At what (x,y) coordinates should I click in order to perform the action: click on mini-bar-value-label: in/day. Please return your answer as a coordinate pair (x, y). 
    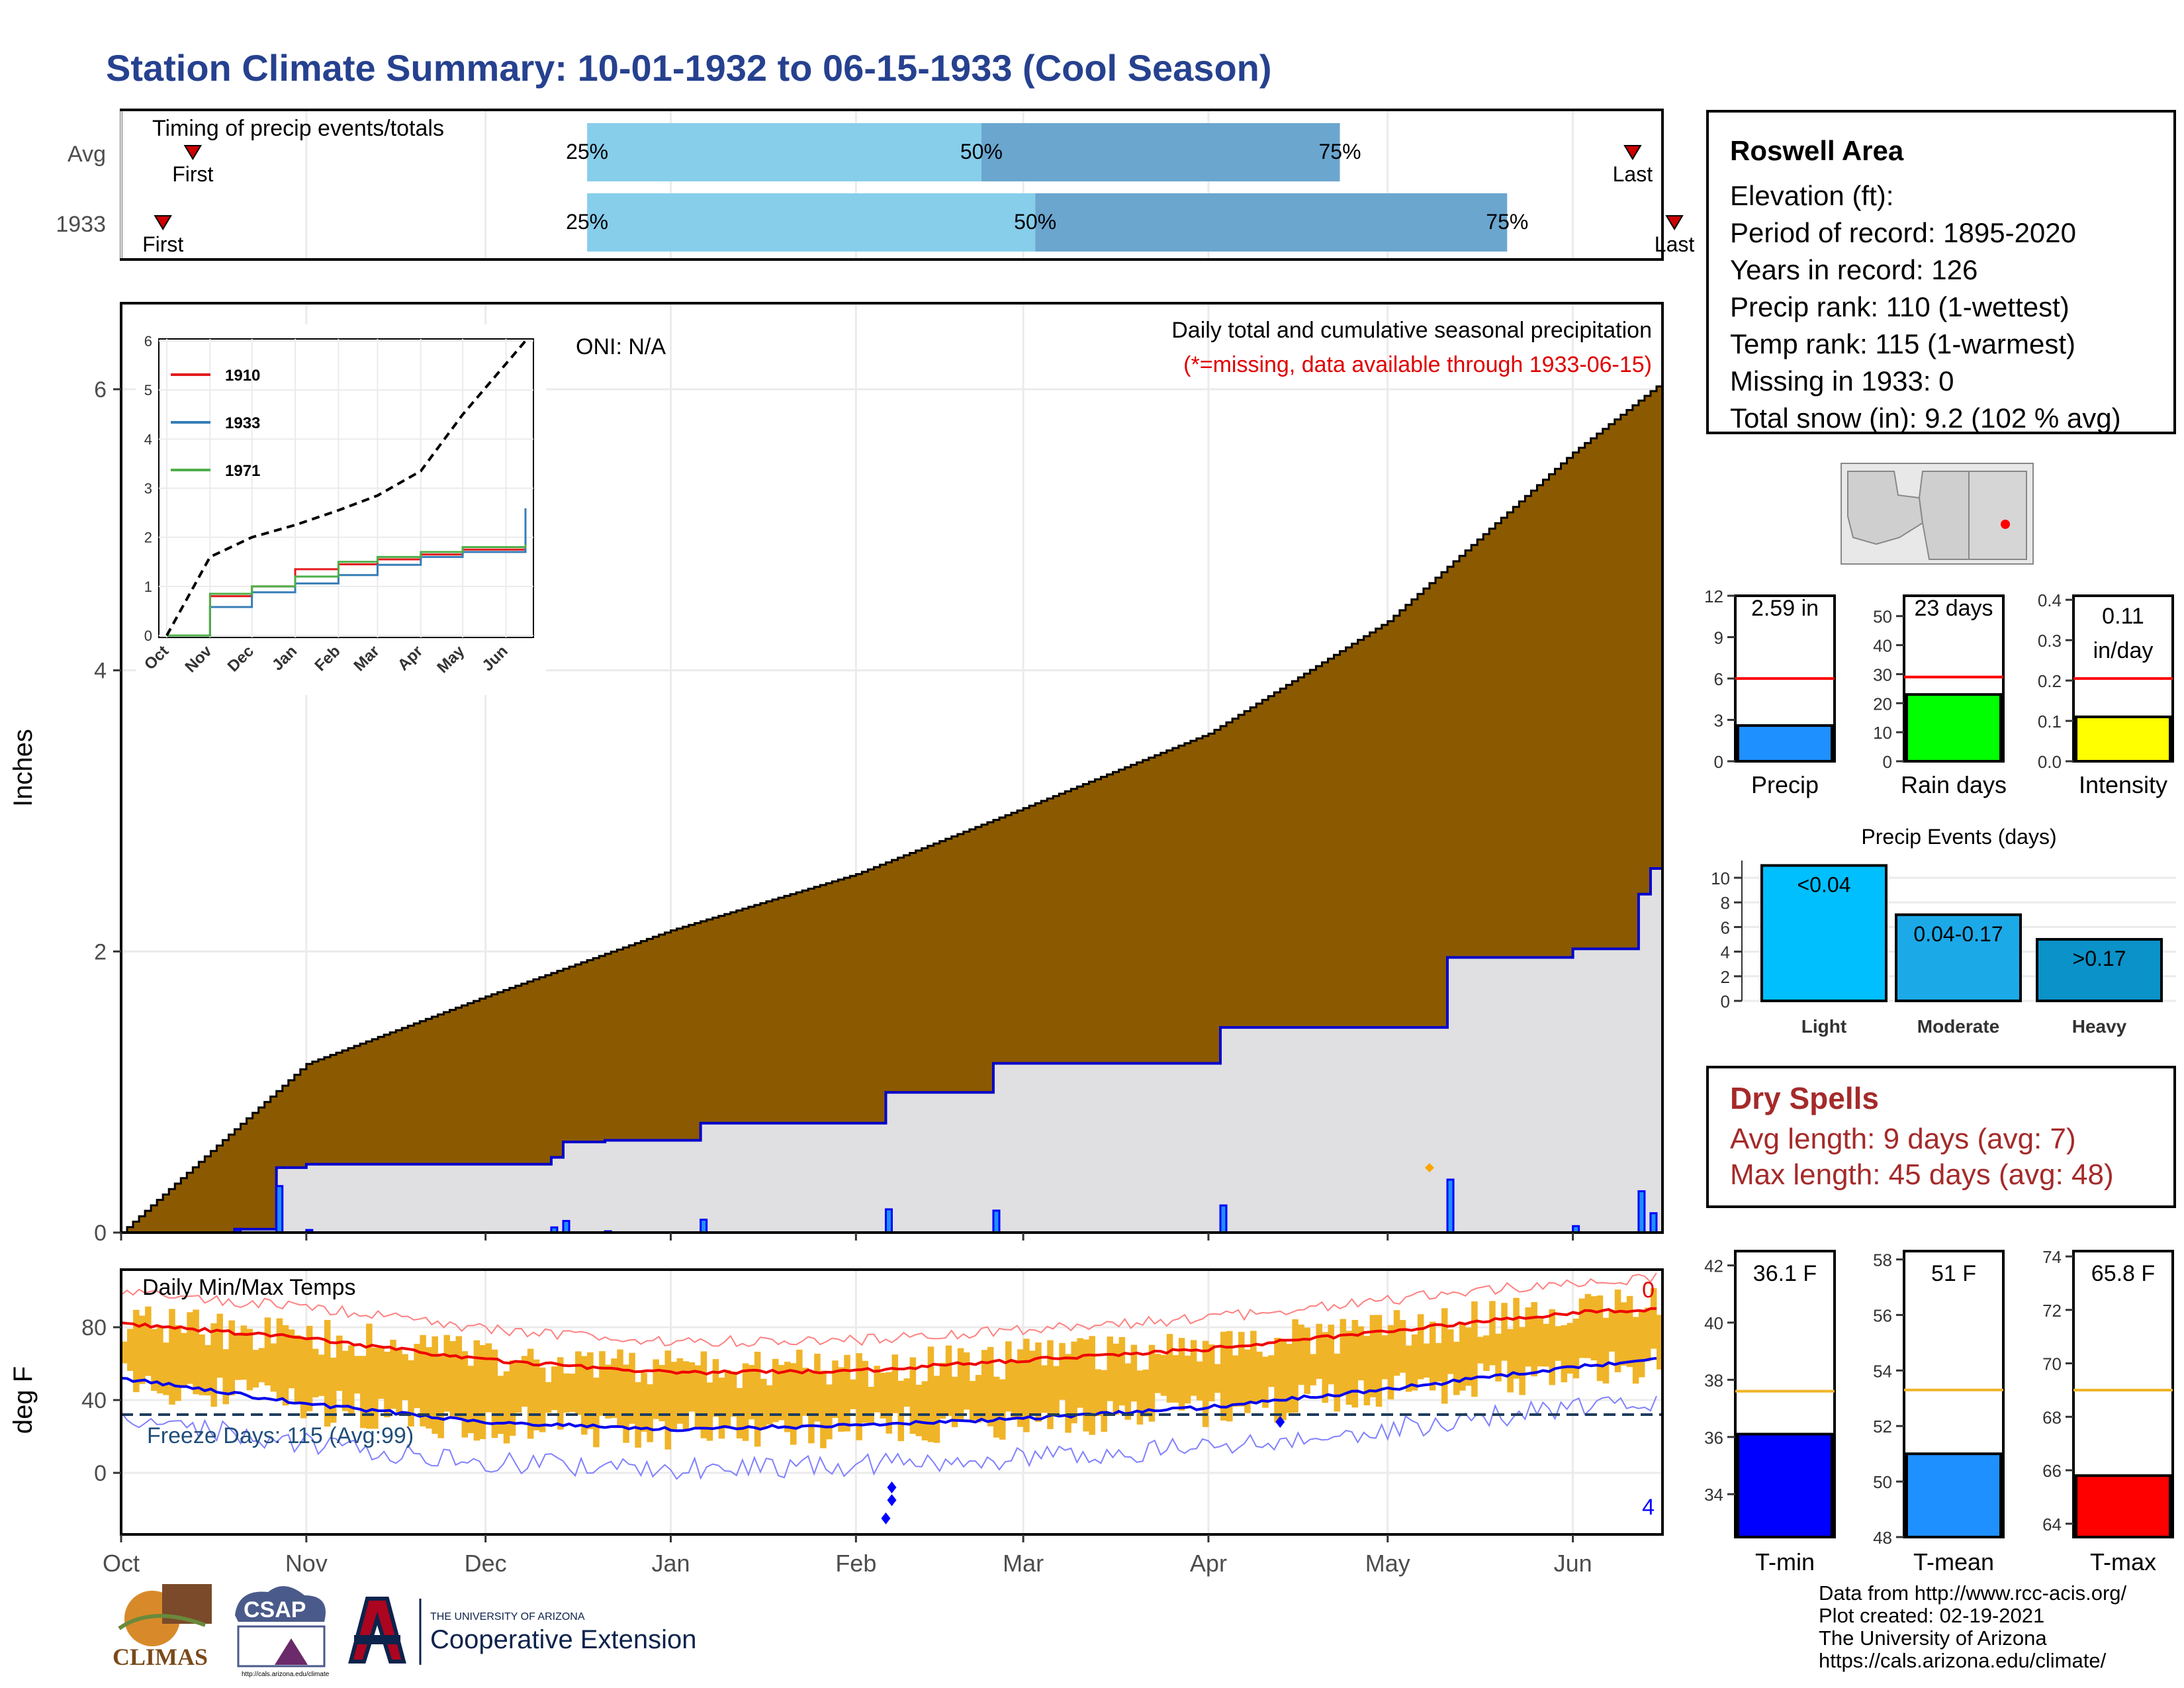
    Looking at the image, I should click on (2123, 650).